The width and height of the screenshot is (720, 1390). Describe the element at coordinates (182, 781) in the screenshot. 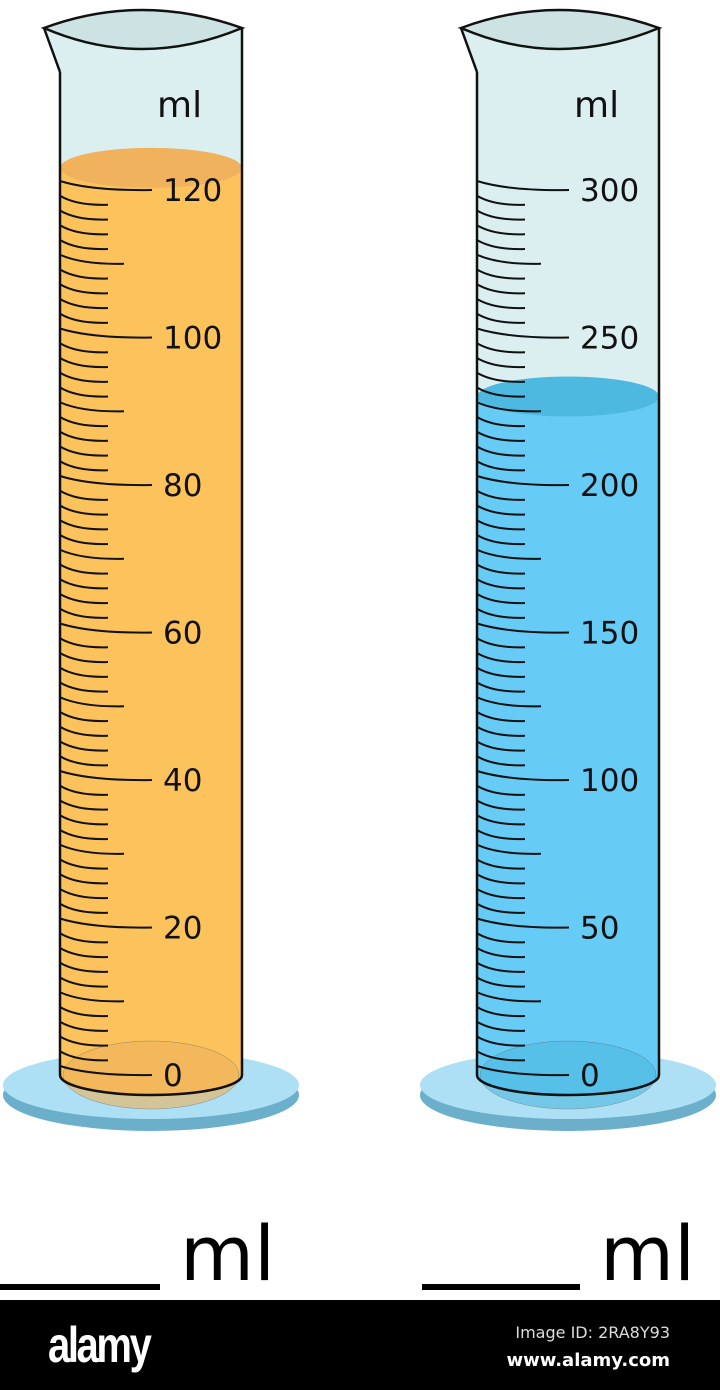

I see `tick-label: 40` at that location.